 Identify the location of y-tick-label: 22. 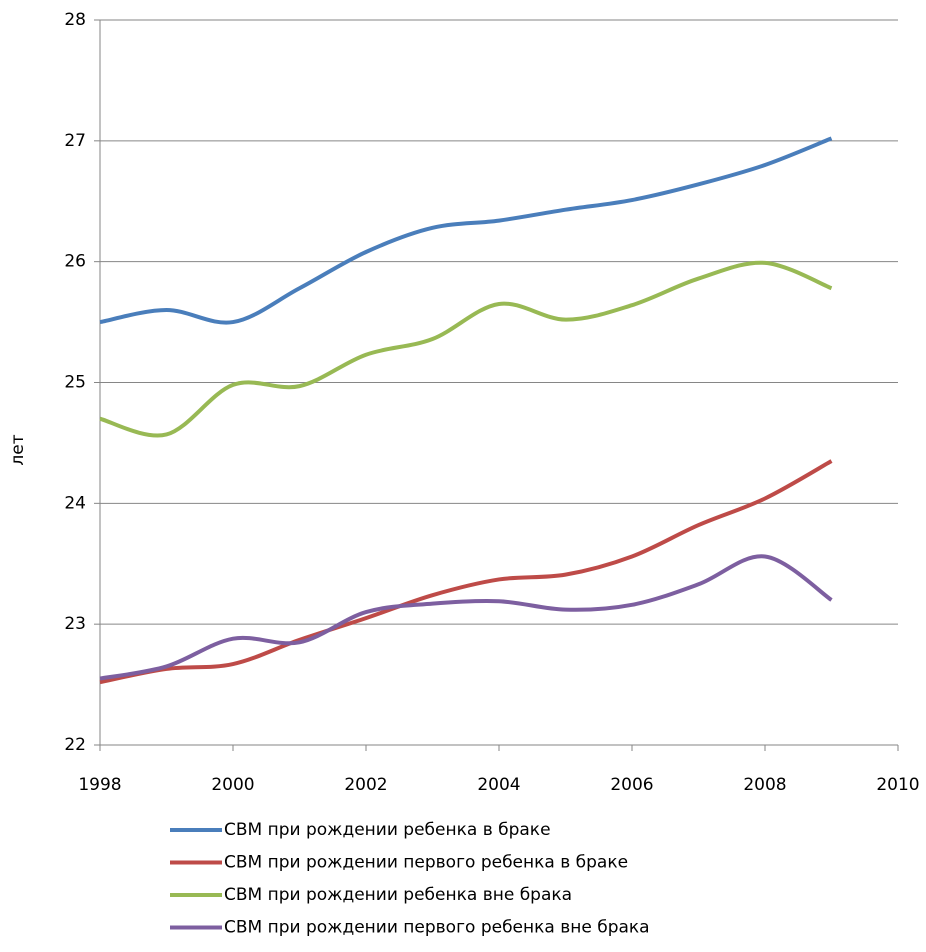
(75, 745).